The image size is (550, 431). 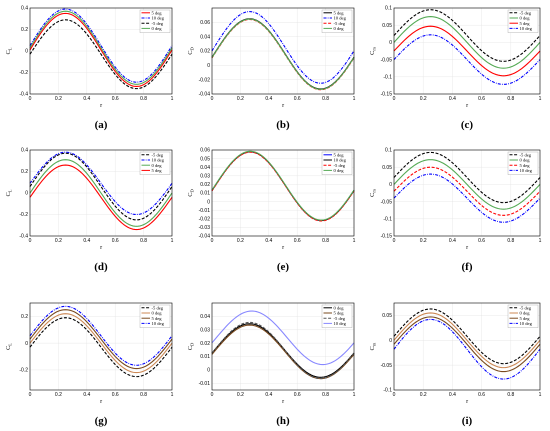 I want to click on y-tick-label: -0.03, so click(x=205, y=228).